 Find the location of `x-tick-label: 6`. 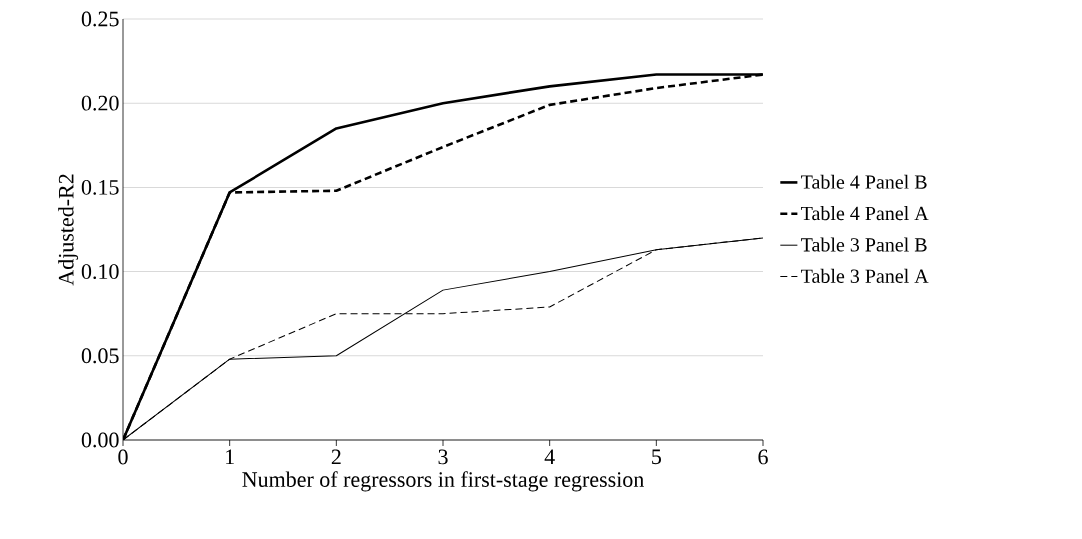

x-tick-label: 6 is located at coordinates (763, 457).